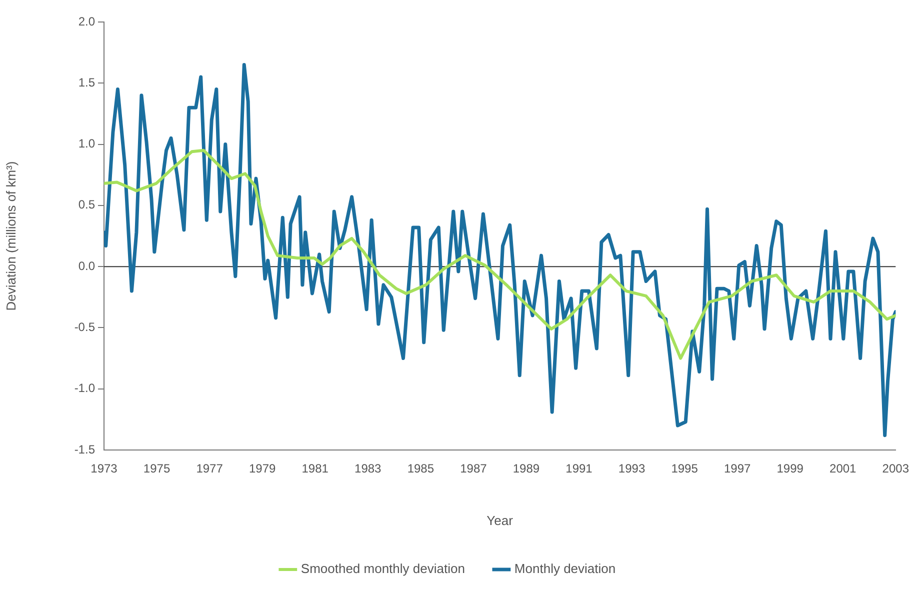 The image size is (915, 590). Describe the element at coordinates (896, 469) in the screenshot. I see `x-tick-label: 2003` at that location.